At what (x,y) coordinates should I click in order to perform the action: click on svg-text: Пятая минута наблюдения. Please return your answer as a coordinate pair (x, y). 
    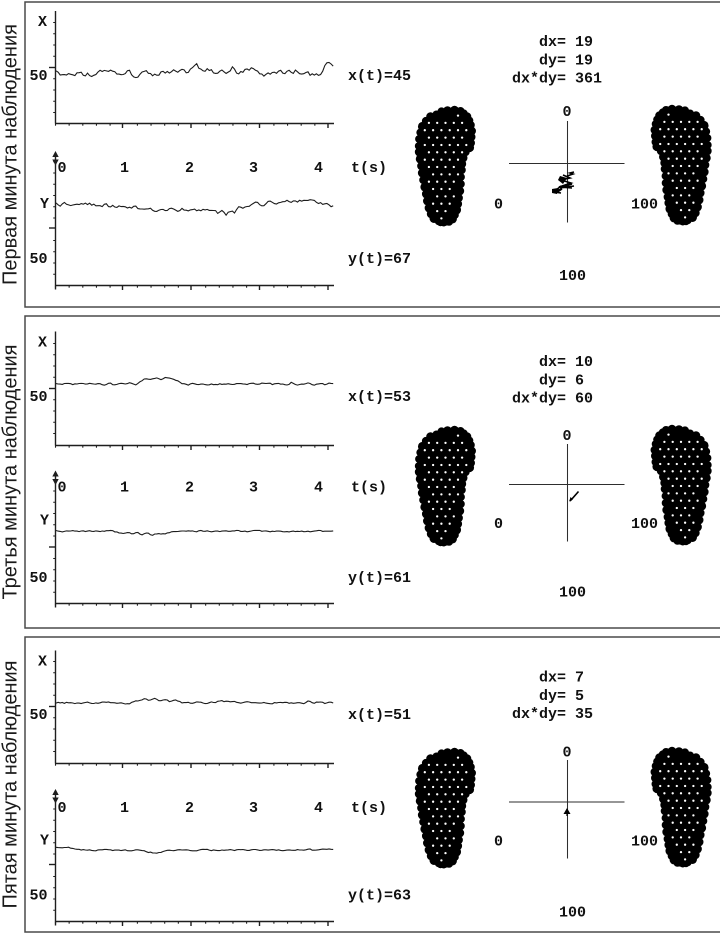
    Looking at the image, I should click on (11, 784).